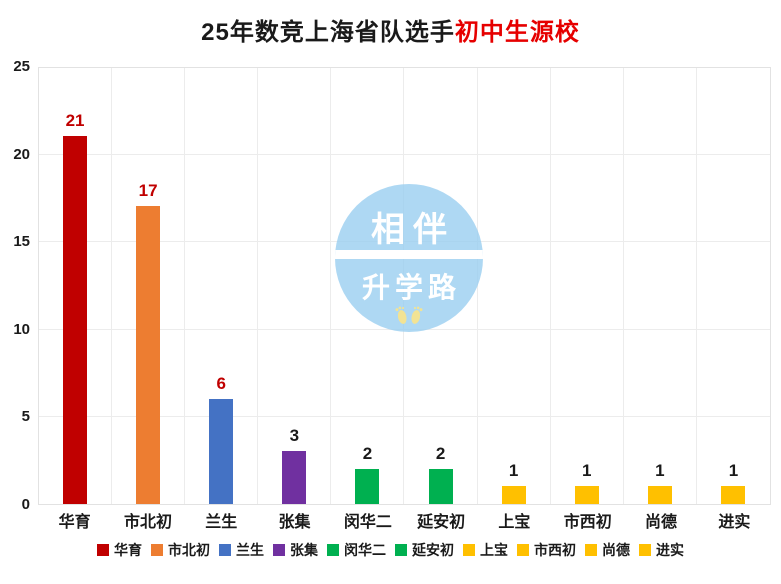  Describe the element at coordinates (513, 495) in the screenshot. I see `bar-上宝` at that location.